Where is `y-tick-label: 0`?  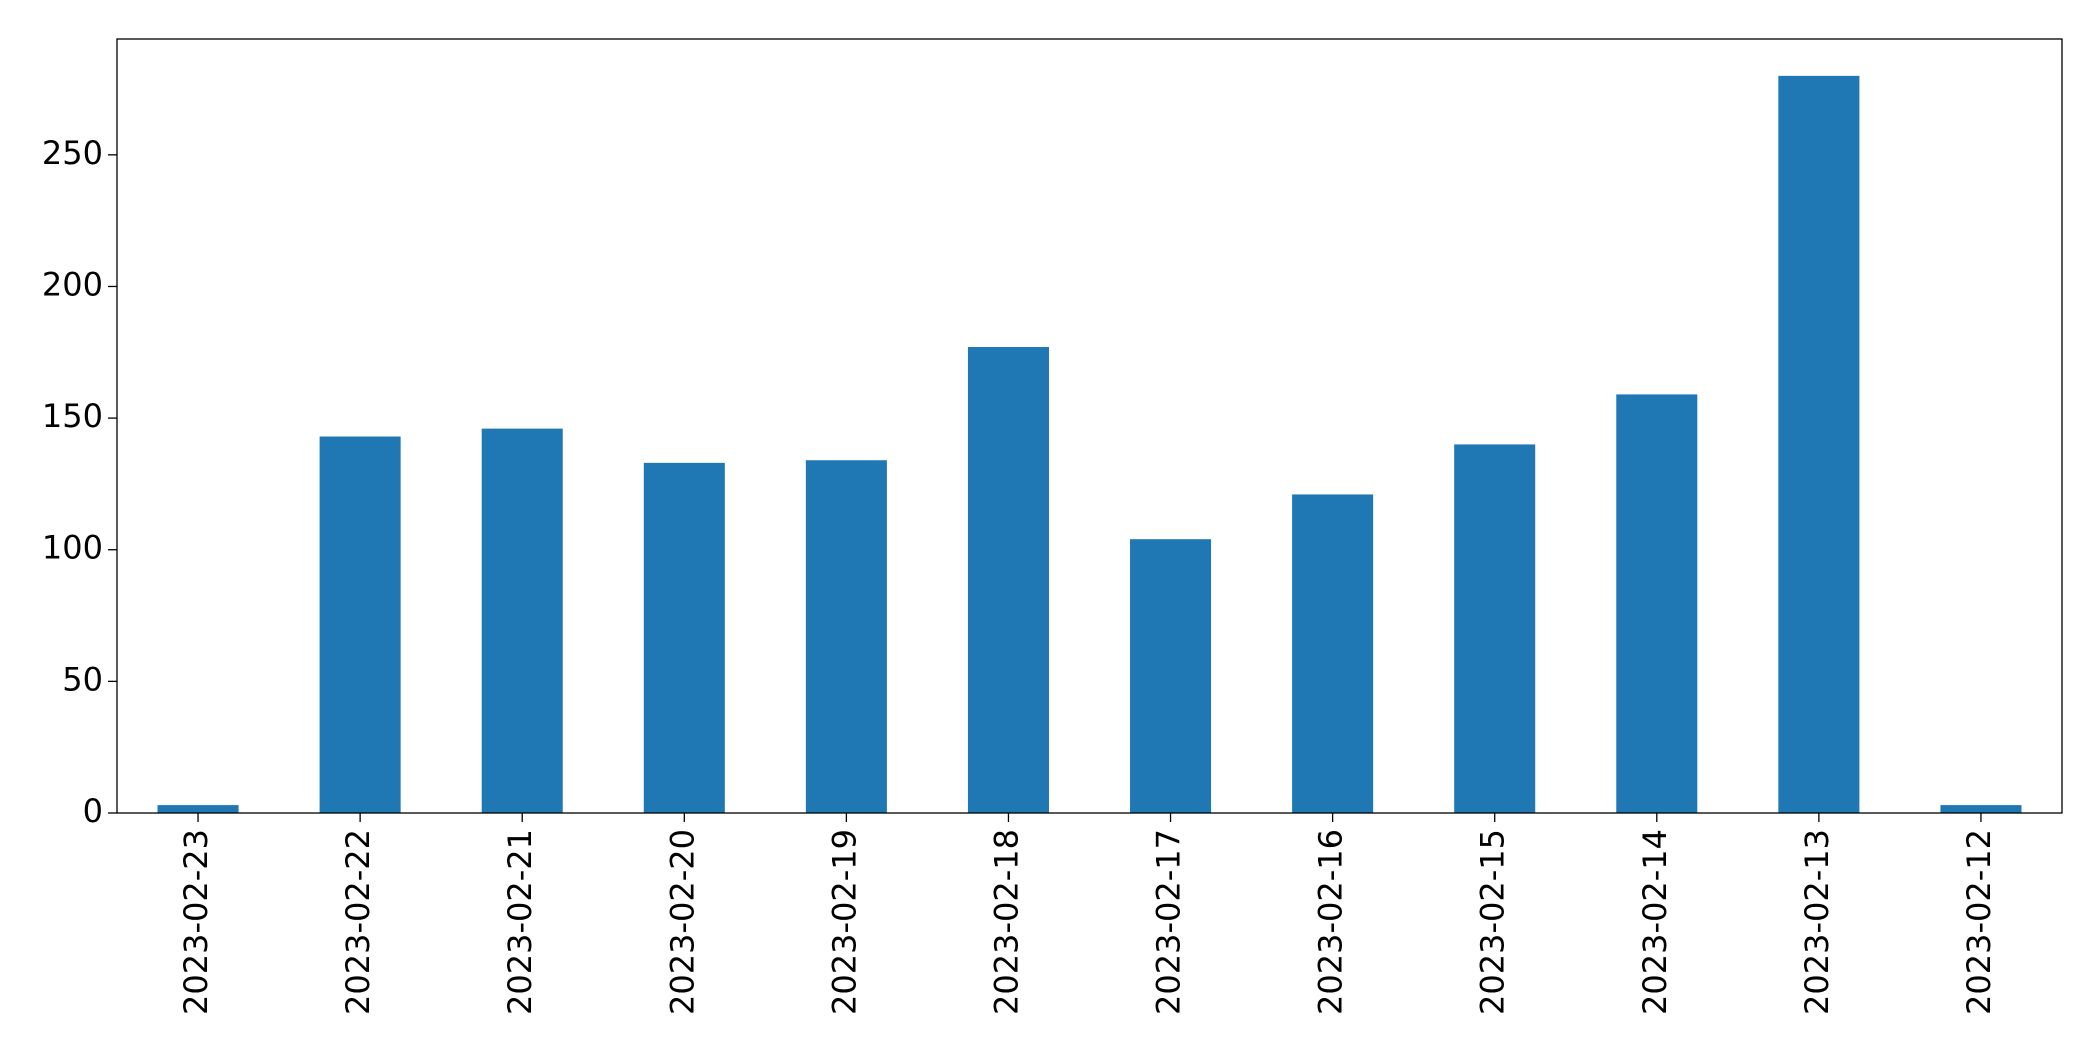 y-tick-label: 0 is located at coordinates (93, 811).